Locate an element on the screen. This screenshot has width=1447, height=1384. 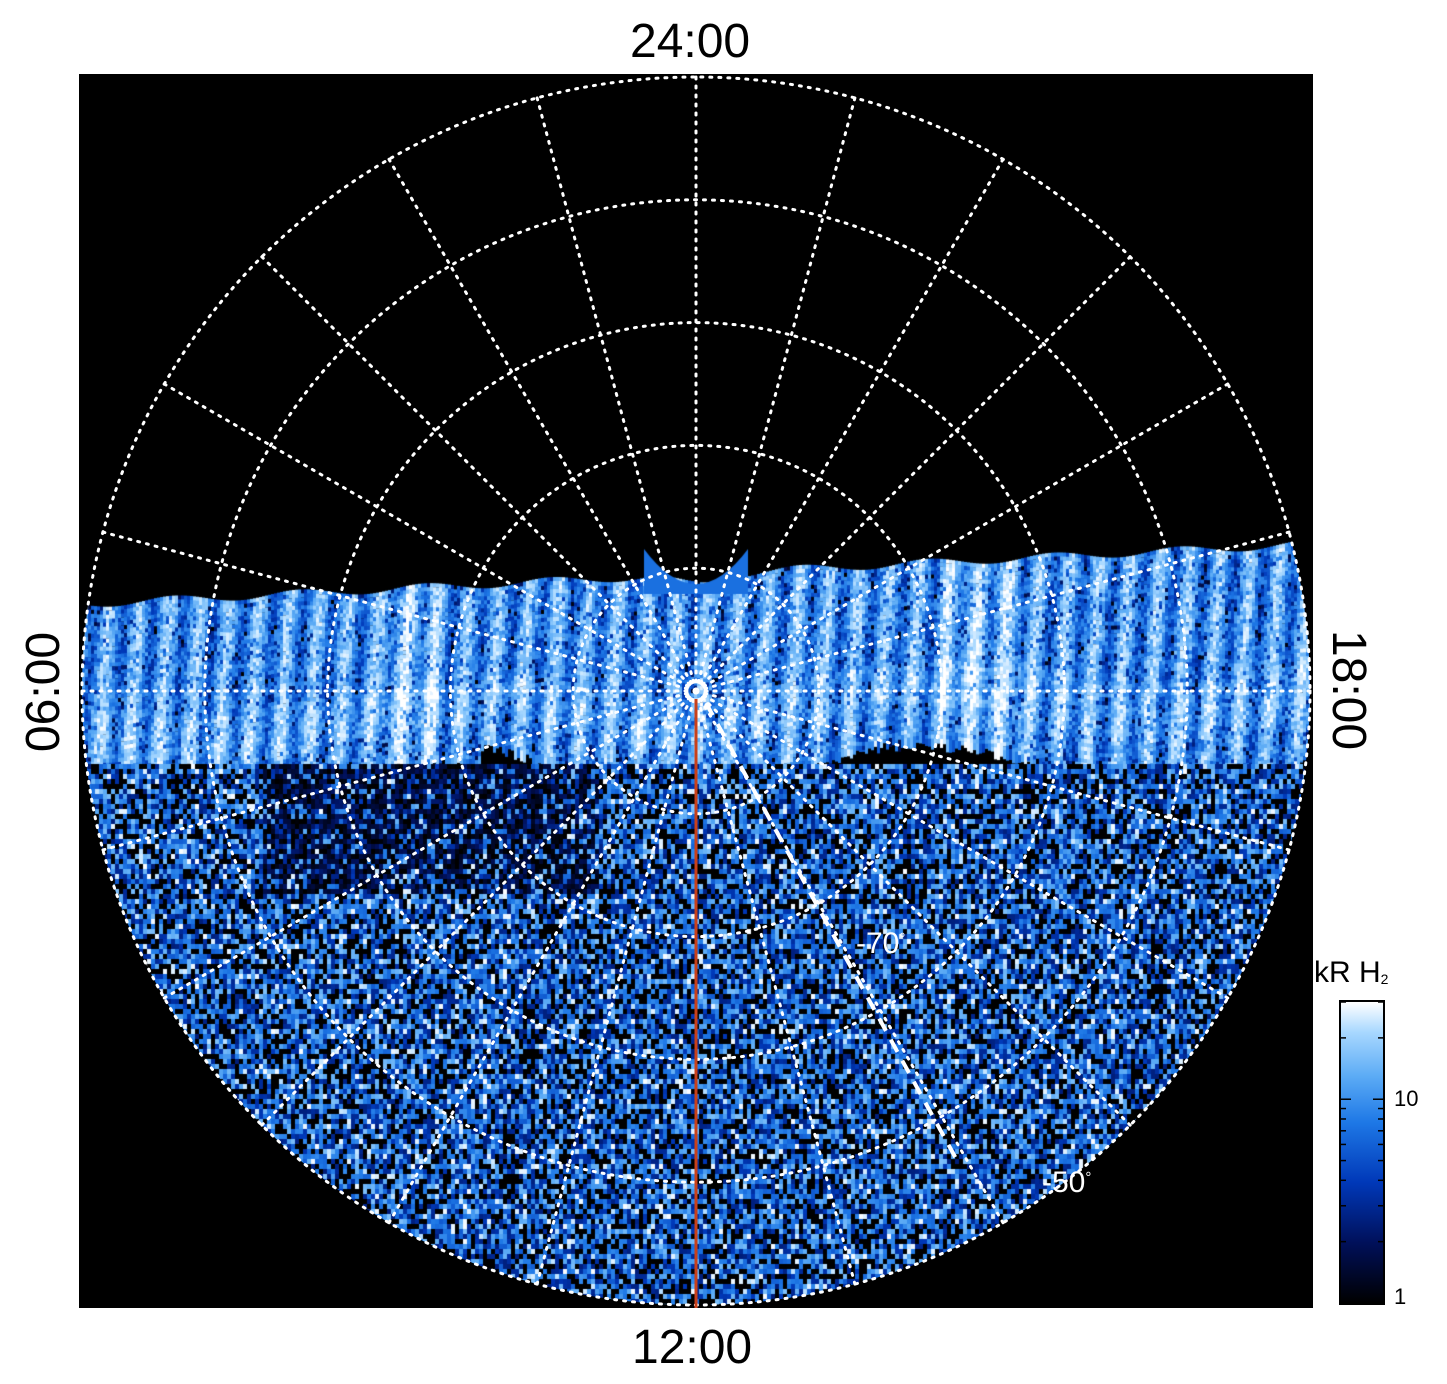
local-time-label-dusk: 18:00 is located at coordinates (1348, 690).